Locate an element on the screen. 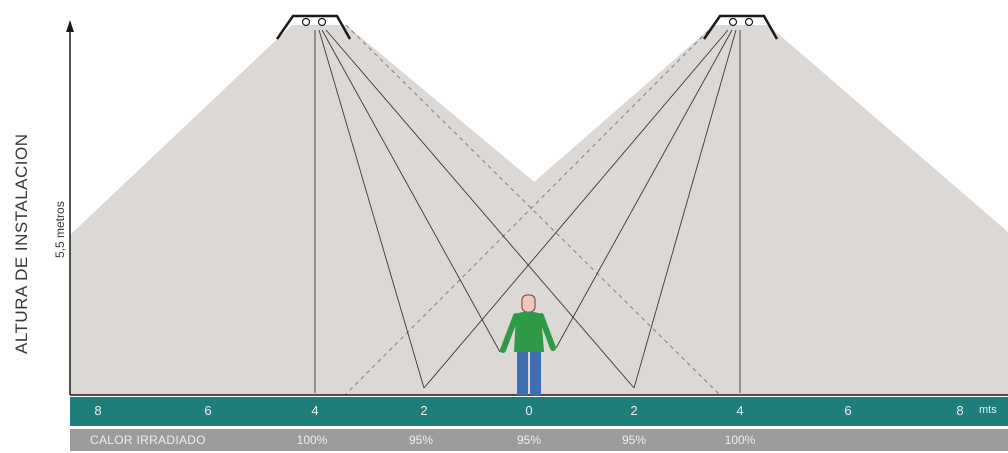 Image resolution: width=1008 pixels, height=453 pixels. axis-title: ALTURA DE INSTALACION is located at coordinates (21, 243).